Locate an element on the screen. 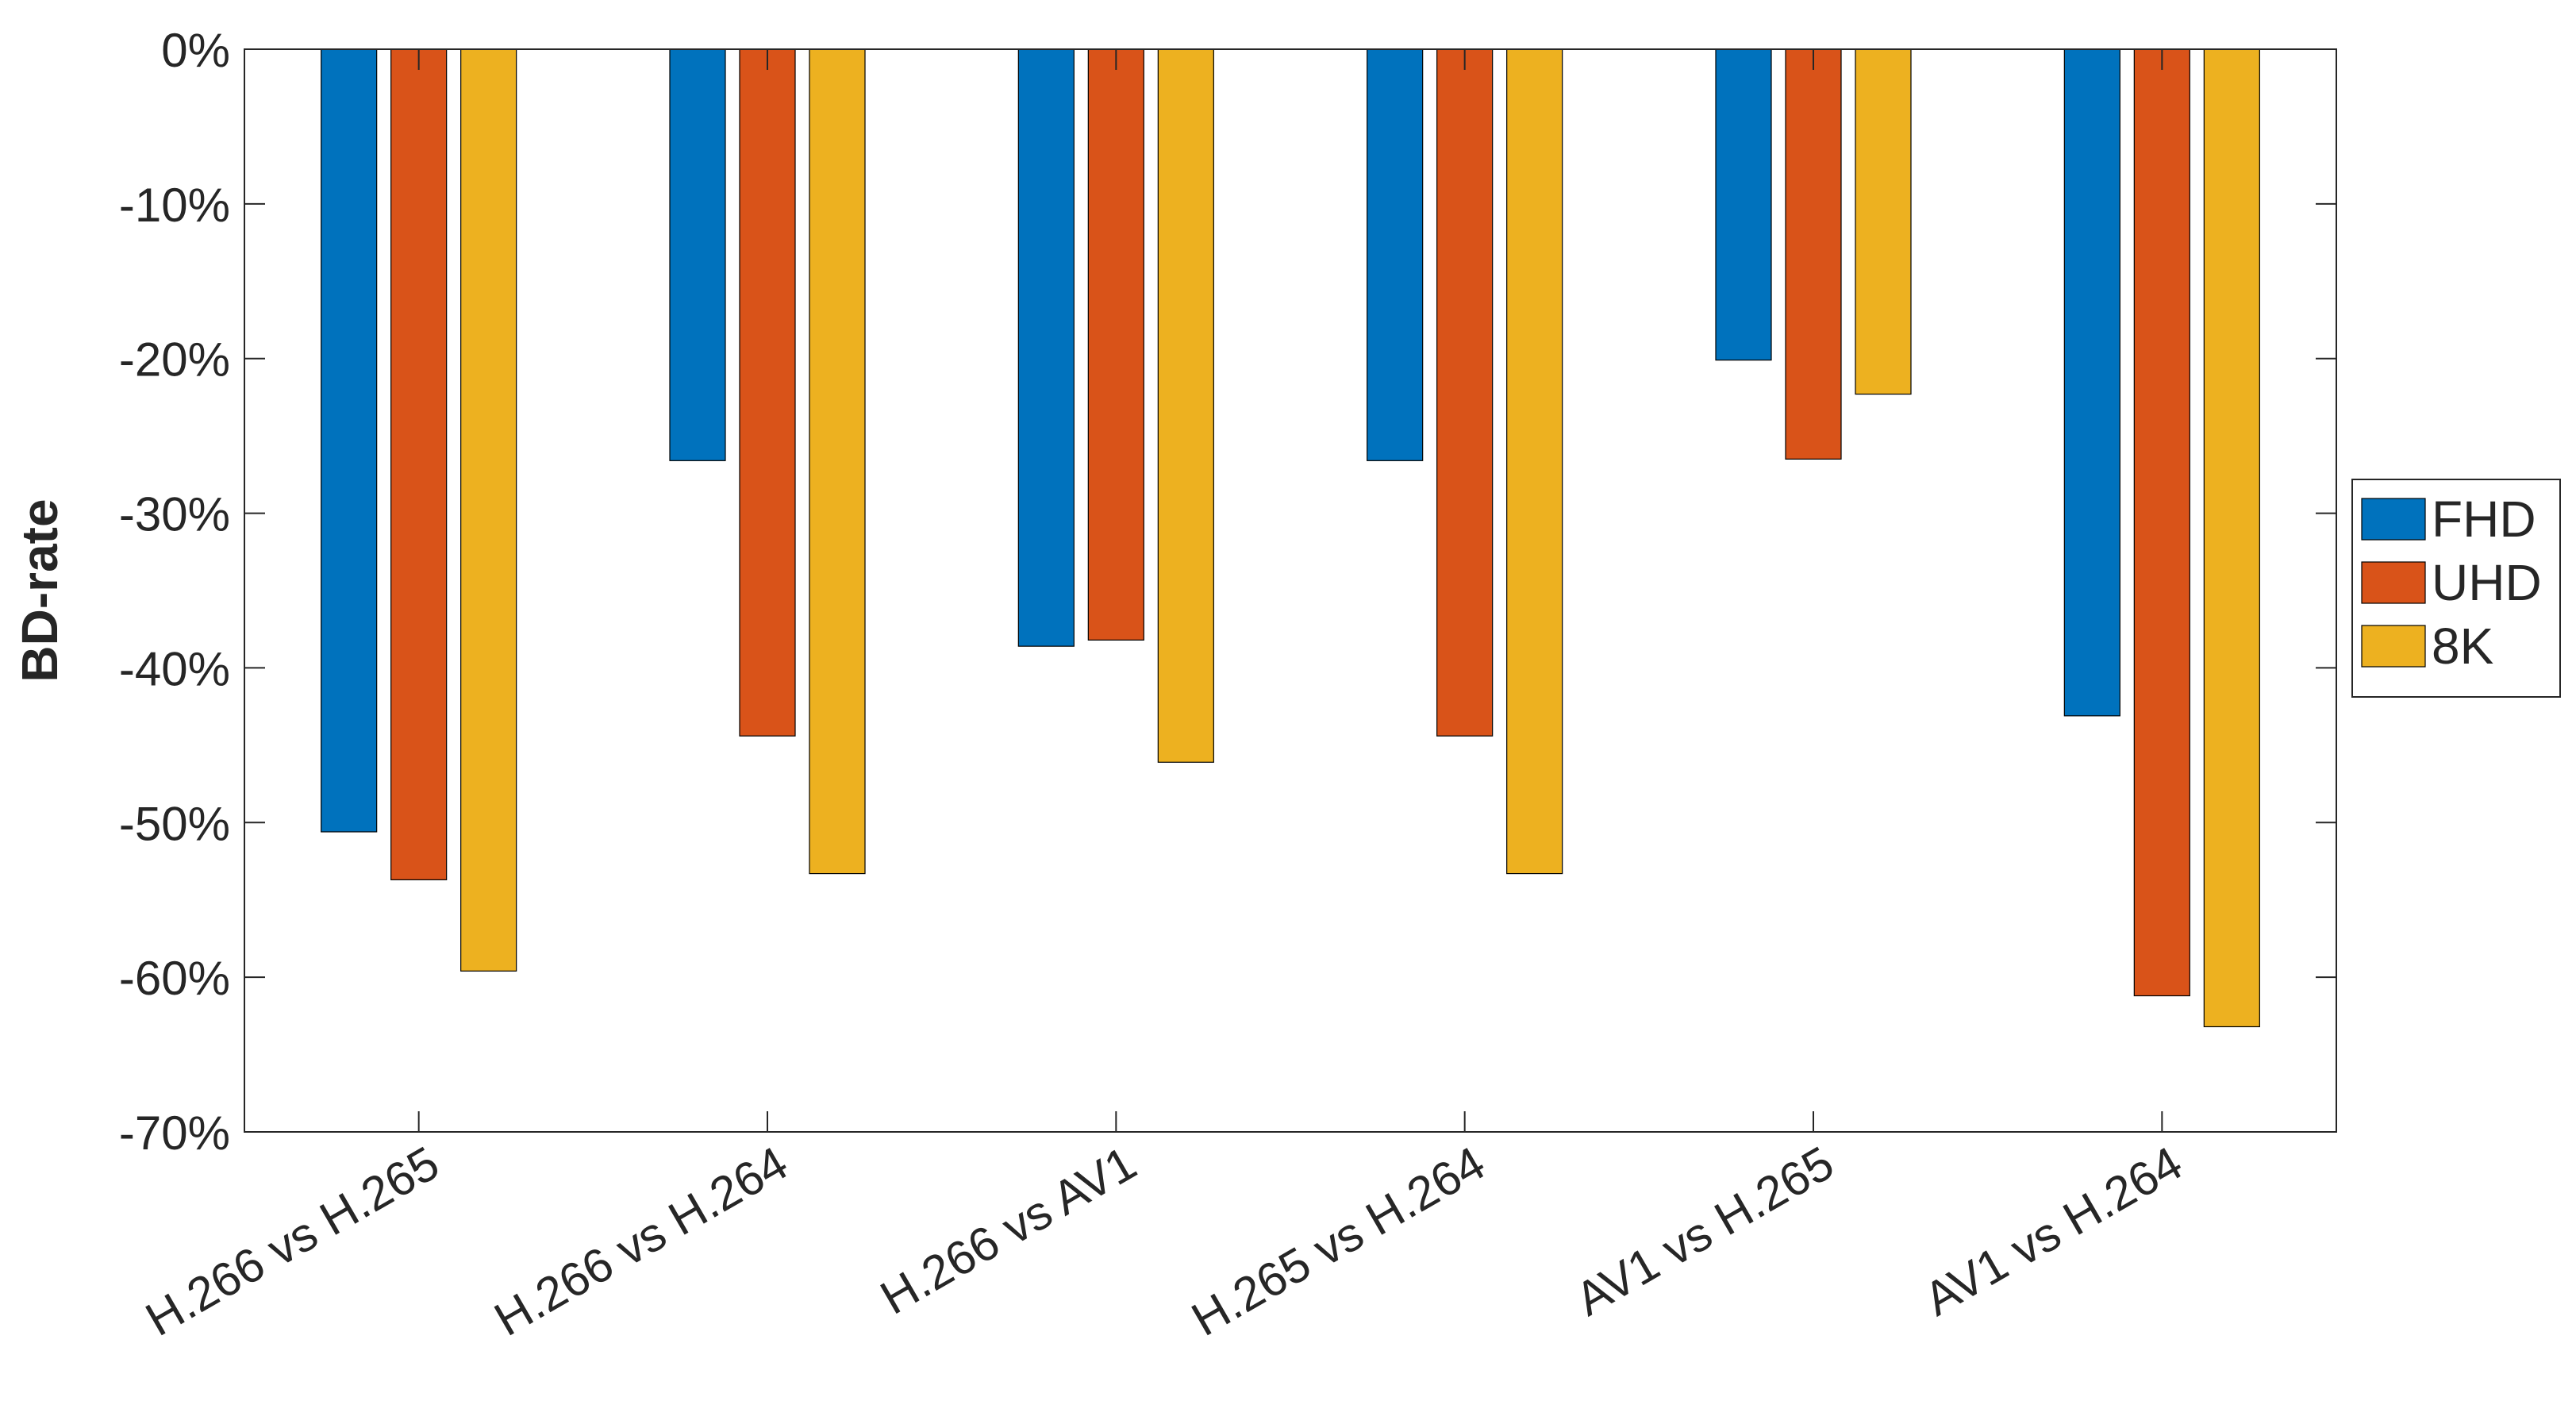 The image size is (2576, 1424). y-tick-labels: 0% -10% -20% -30% -40% -50% -60% -70% is located at coordinates (174, 592).